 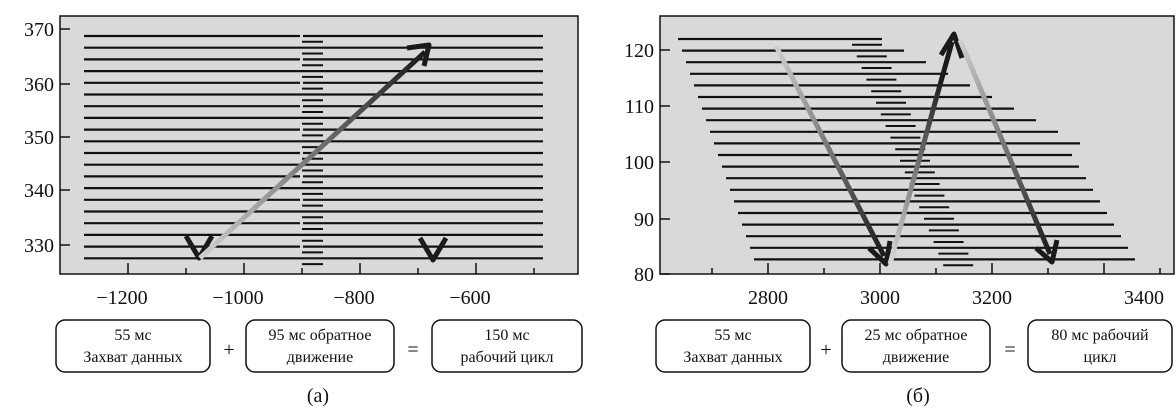 What do you see at coordinates (39, 85) in the screenshot?
I see `panel-a-y-tick-label: 360` at bounding box center [39, 85].